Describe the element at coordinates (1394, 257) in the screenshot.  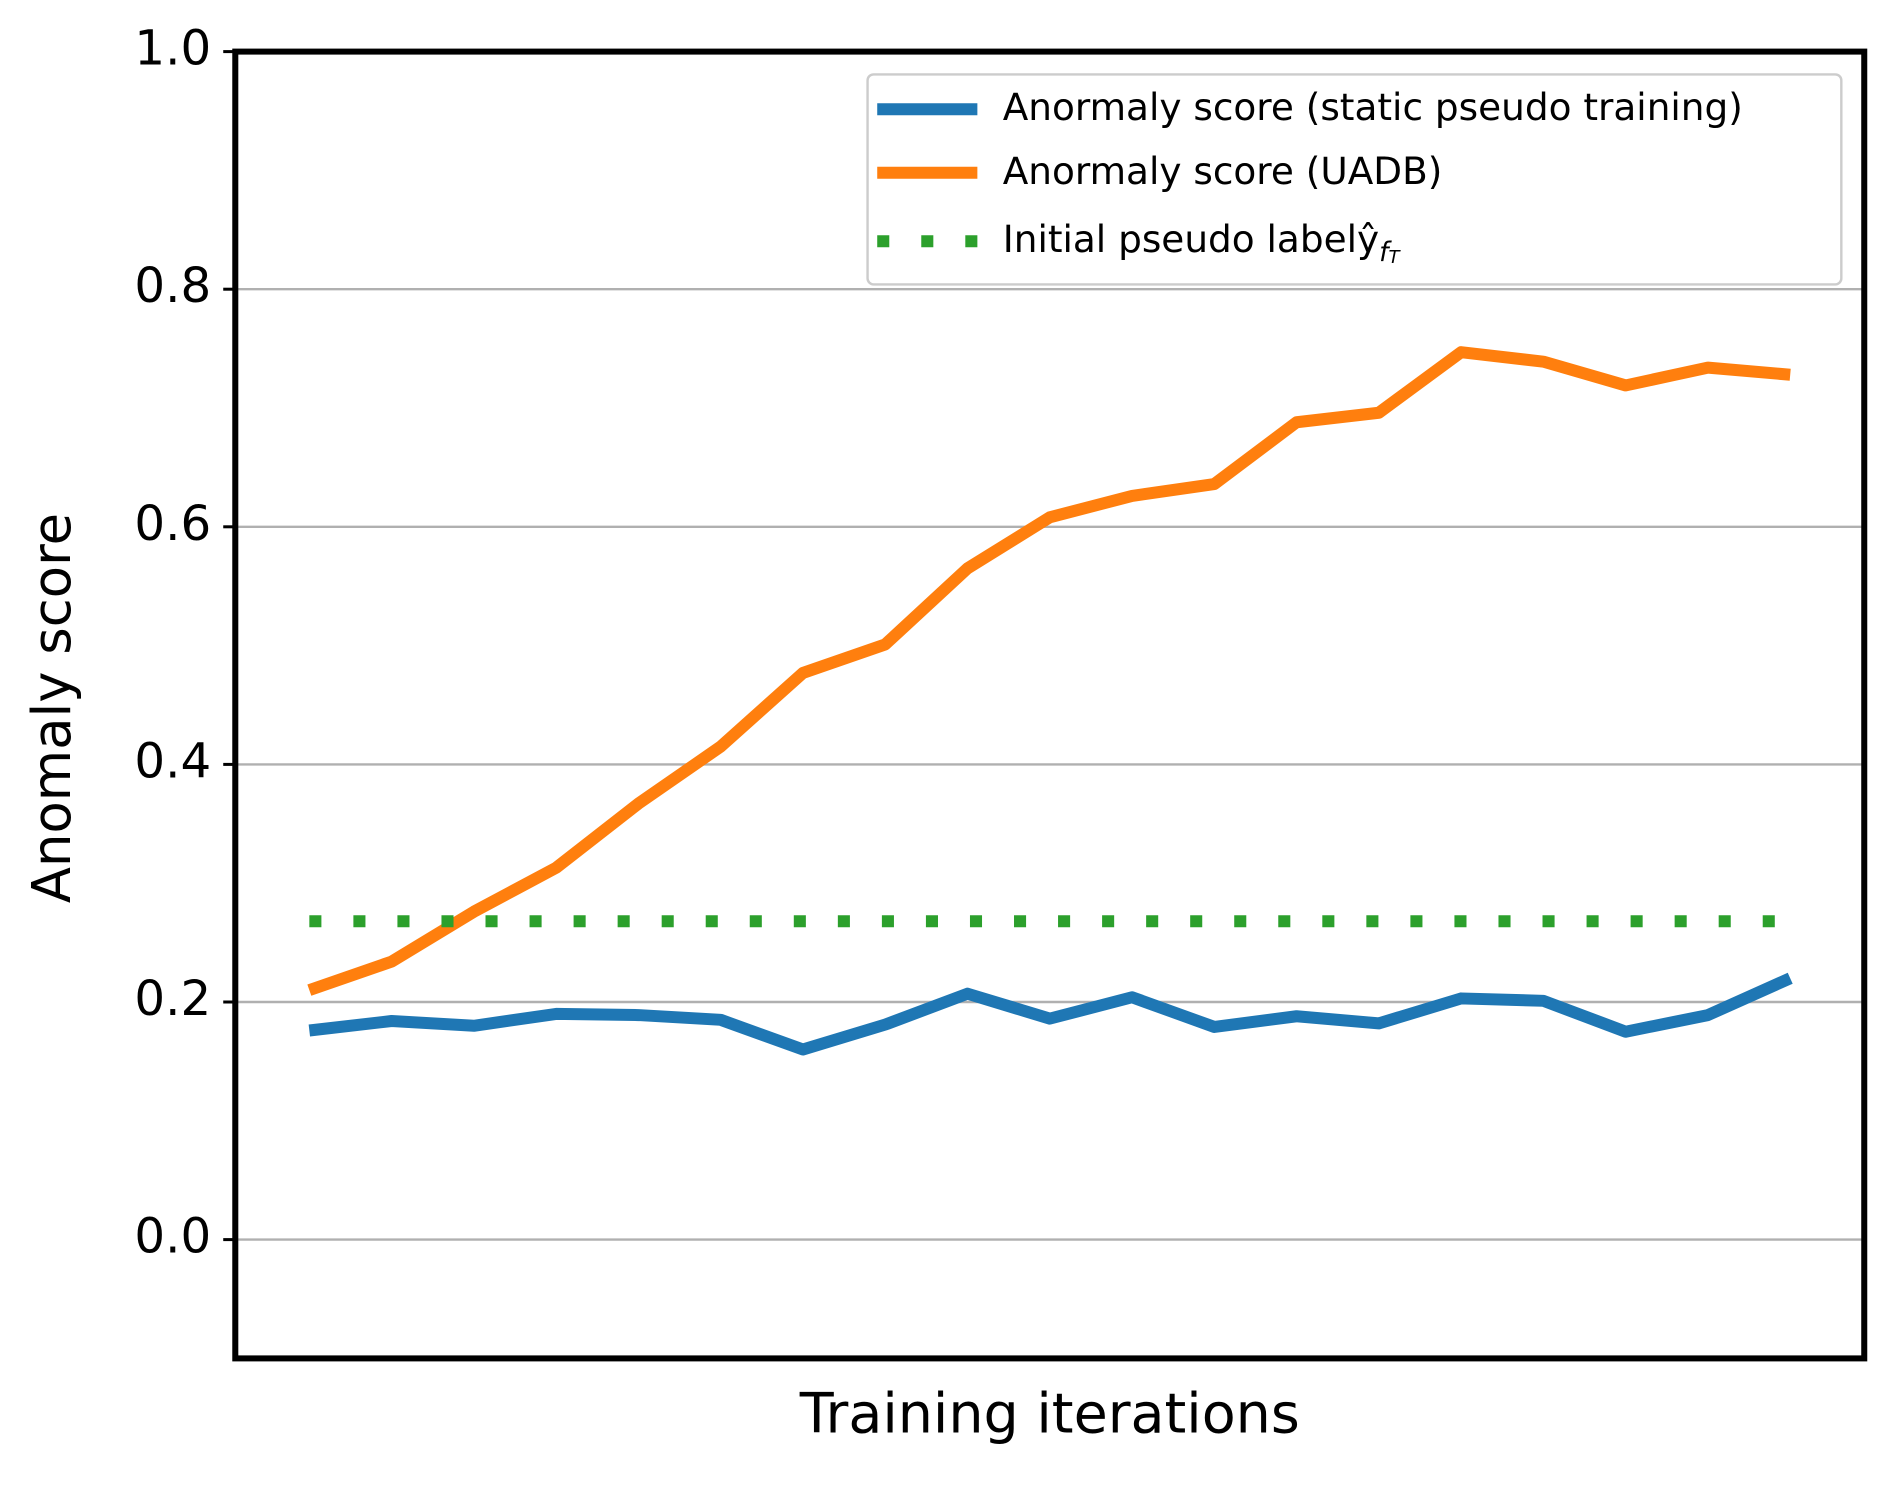
I see `legend-label-subsub: T` at that location.